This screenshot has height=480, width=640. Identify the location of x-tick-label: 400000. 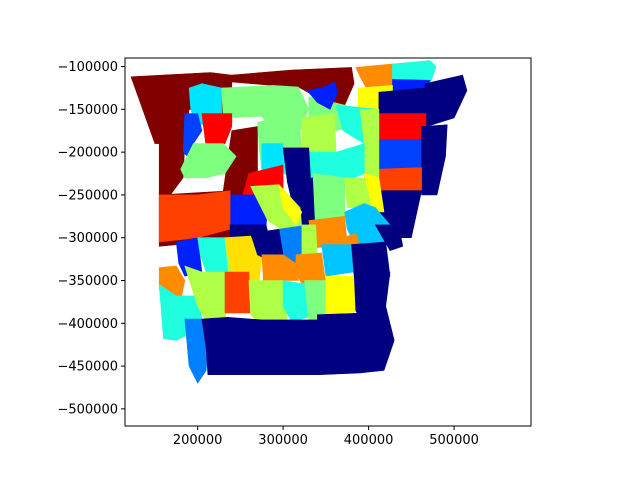
(369, 440).